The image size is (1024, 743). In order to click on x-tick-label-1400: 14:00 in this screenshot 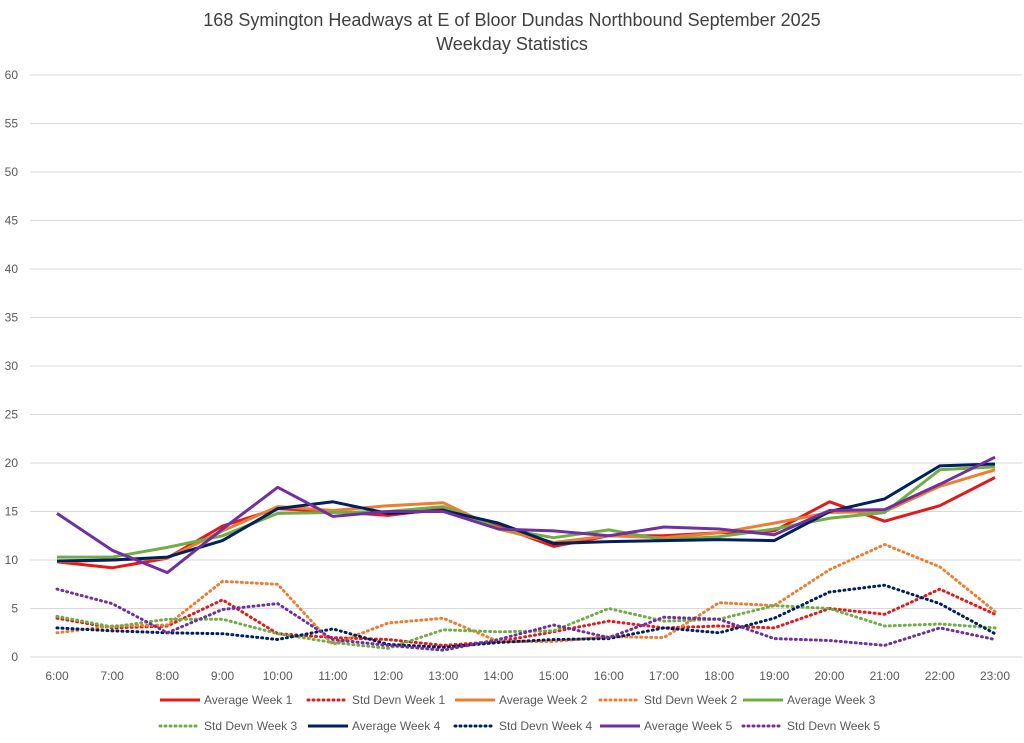, I will do `click(498, 676)`.